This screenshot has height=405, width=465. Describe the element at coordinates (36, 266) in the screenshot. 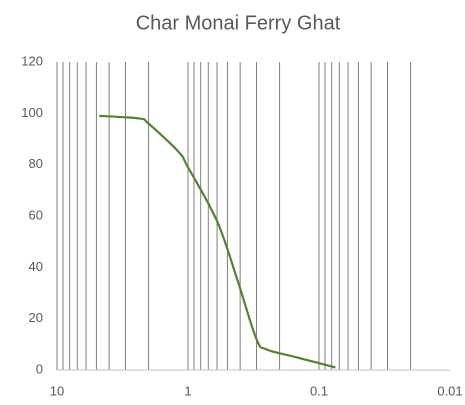

I see `y-tick-label: 40` at that location.